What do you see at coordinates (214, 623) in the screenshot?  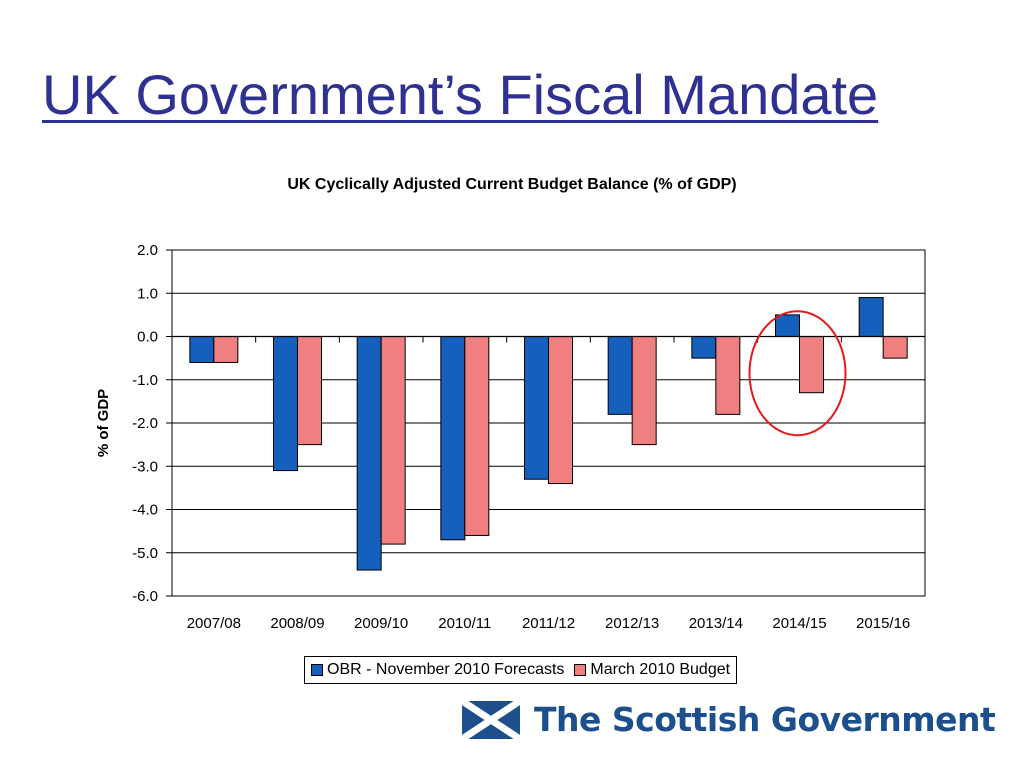 I see `x-tick-label: 2007/08` at bounding box center [214, 623].